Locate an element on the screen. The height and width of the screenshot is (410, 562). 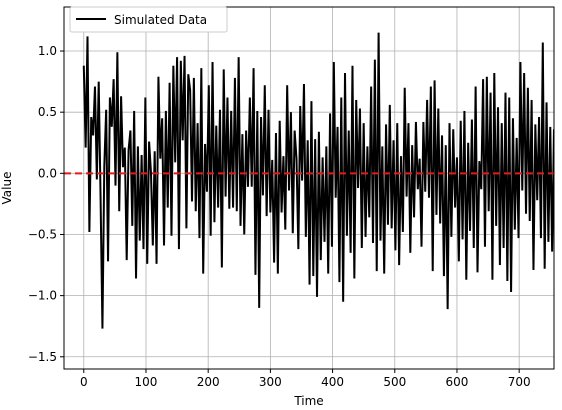
x-axis-label: Time is located at coordinates (308, 401).